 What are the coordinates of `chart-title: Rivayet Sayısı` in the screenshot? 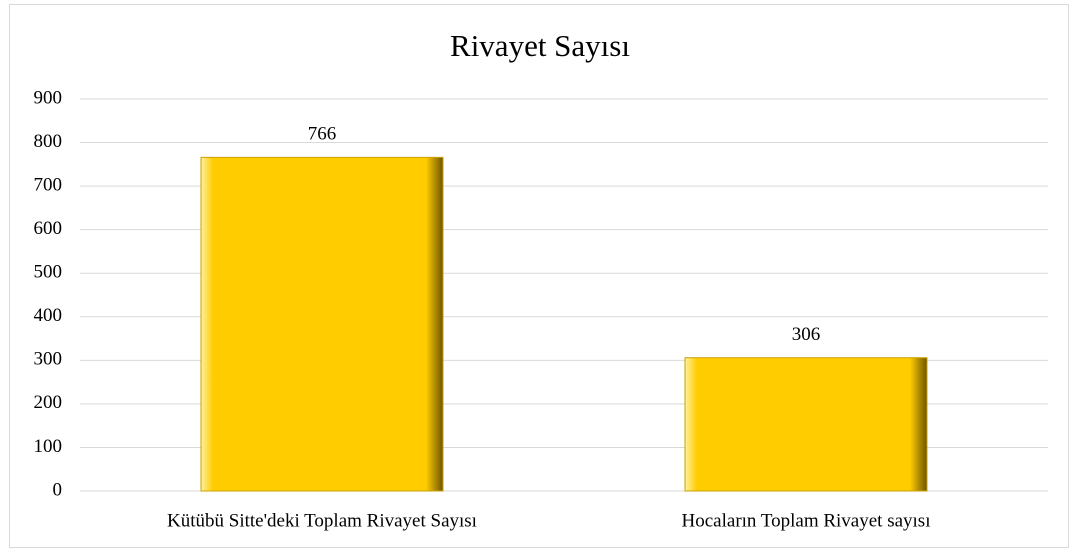 It's located at (540, 45).